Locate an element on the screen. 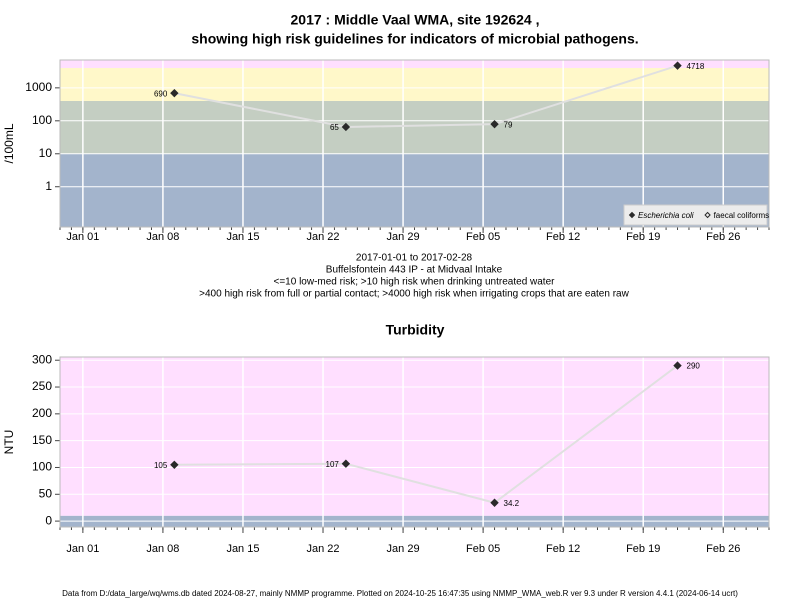 Image resolution: width=800 pixels, height=600 pixels. data-label: 105 is located at coordinates (161, 465).